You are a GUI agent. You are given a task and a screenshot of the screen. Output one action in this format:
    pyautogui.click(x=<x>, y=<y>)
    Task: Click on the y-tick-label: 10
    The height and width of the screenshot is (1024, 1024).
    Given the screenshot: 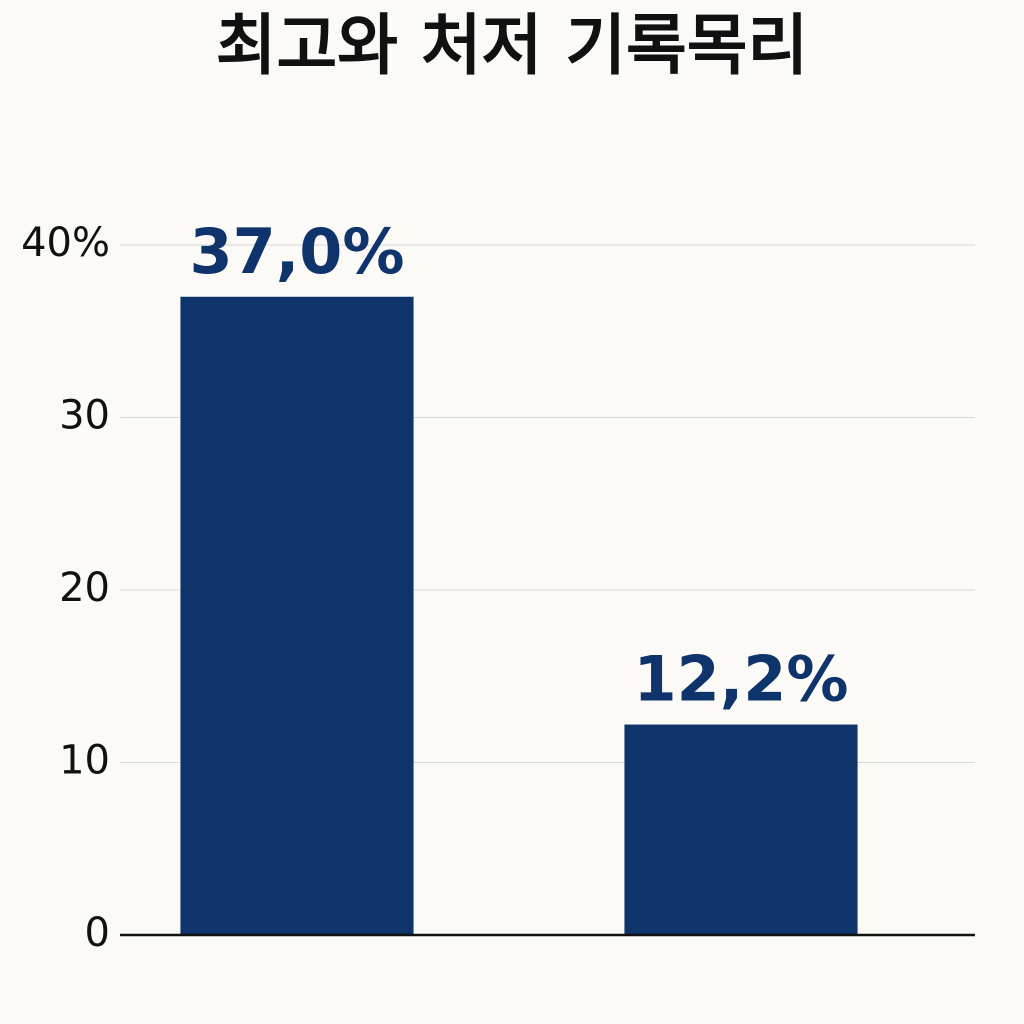 What is the action you would take?
    pyautogui.click(x=84, y=761)
    